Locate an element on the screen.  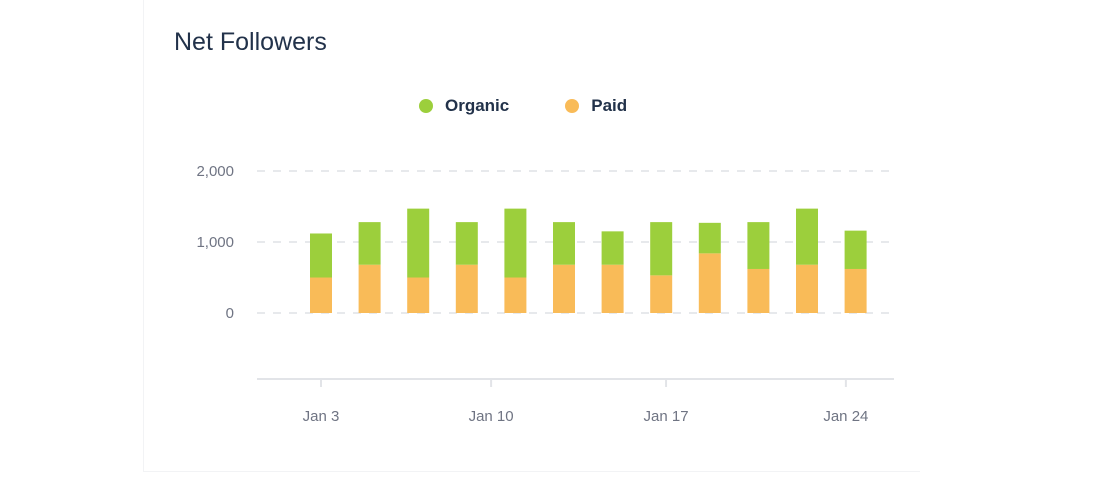
legend-paid-label: Paid is located at coordinates (609, 105).